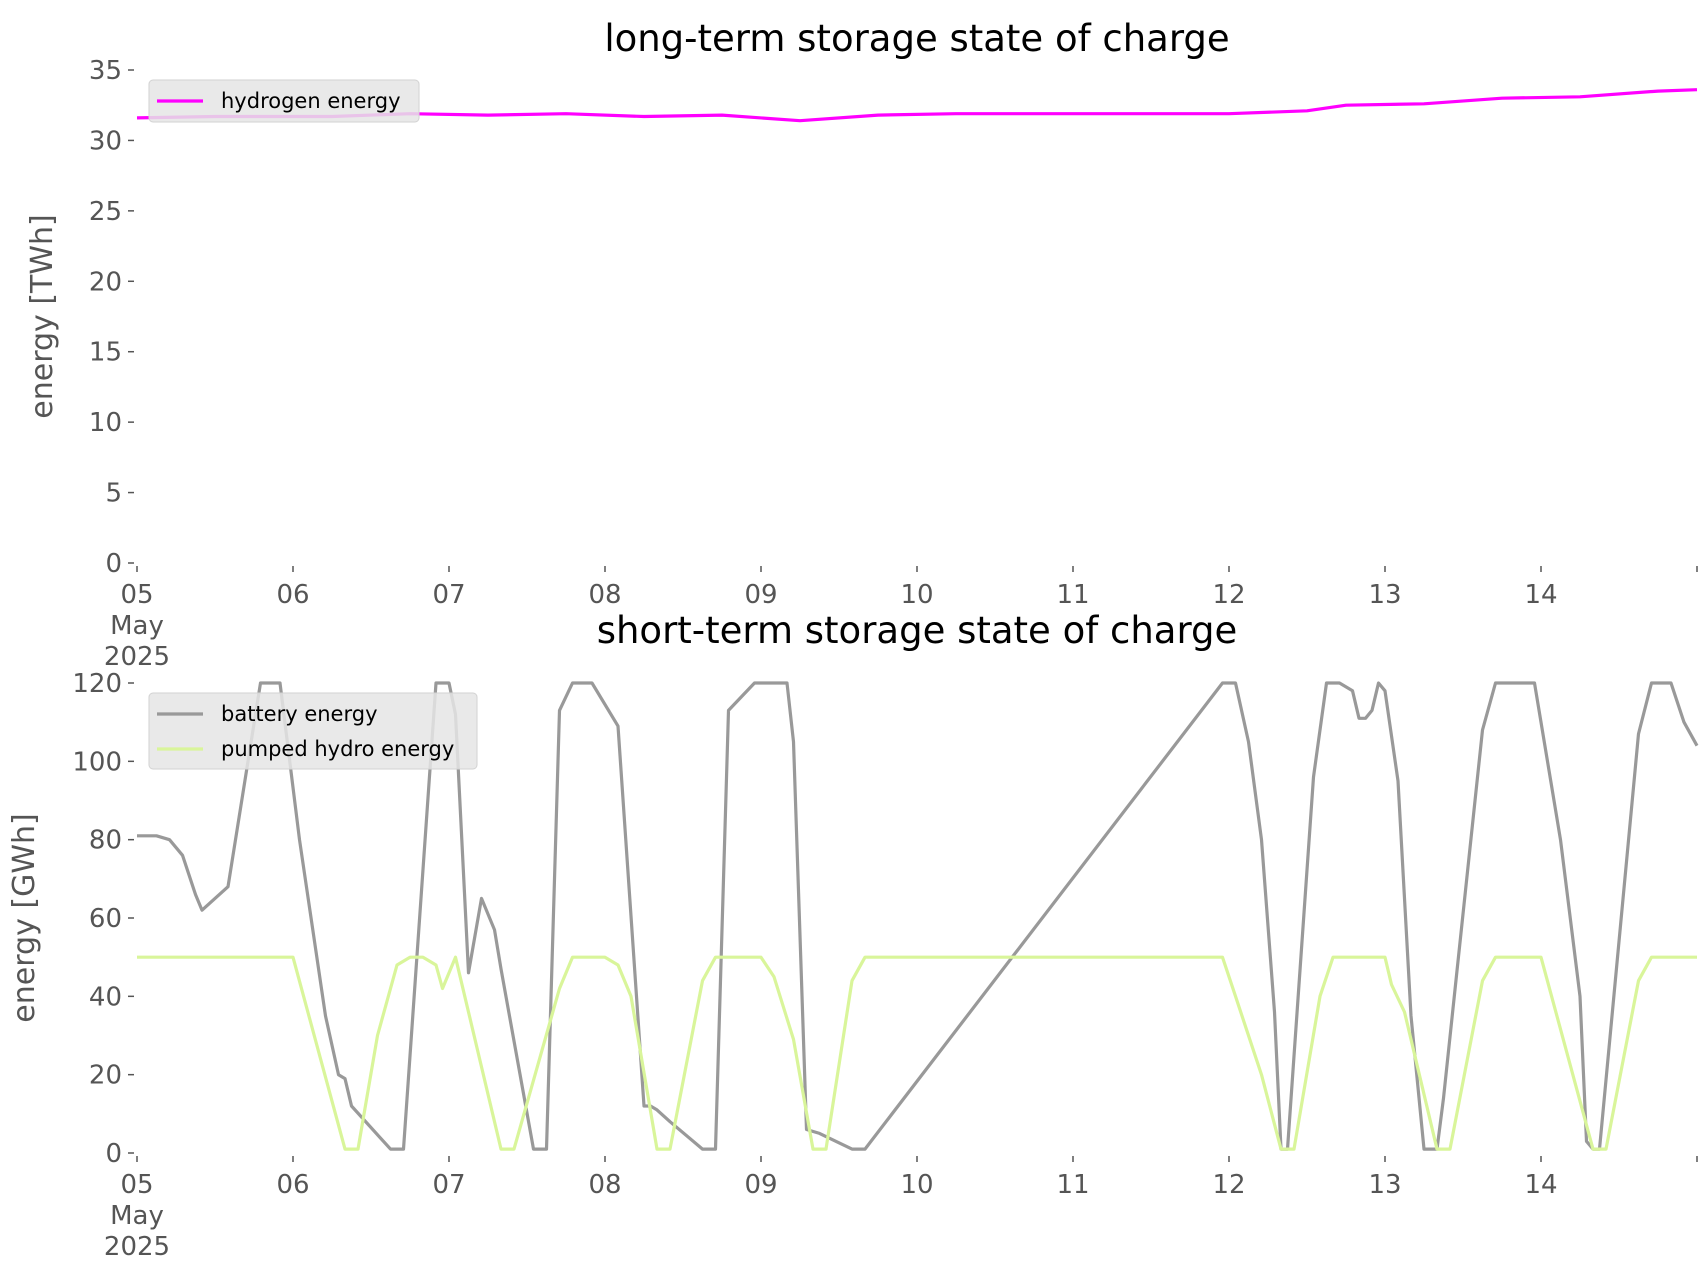 Image resolution: width=1706 pixels, height=1277 pixels. What do you see at coordinates (105, 71) in the screenshot?
I see `y-tick-label: 35` at bounding box center [105, 71].